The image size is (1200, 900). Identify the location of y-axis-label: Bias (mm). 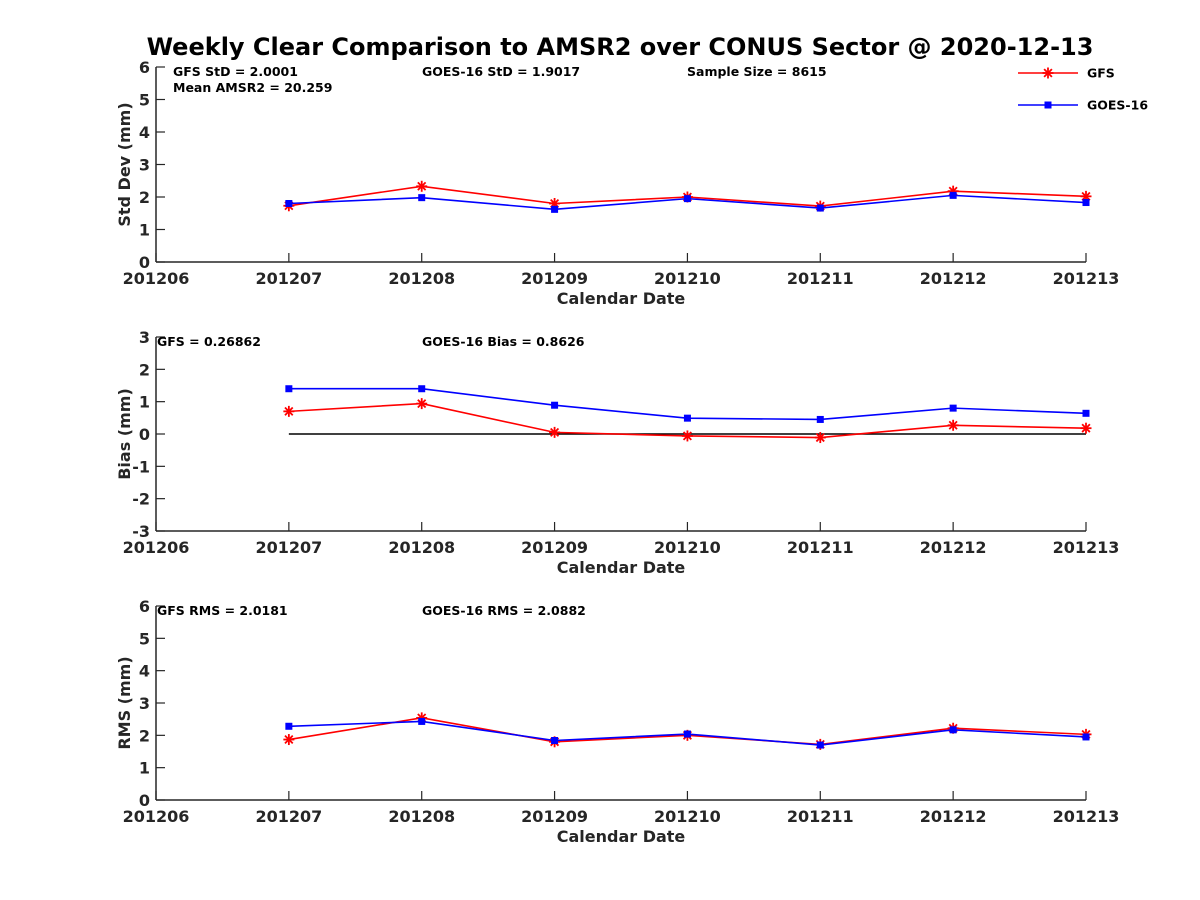
(124, 434).